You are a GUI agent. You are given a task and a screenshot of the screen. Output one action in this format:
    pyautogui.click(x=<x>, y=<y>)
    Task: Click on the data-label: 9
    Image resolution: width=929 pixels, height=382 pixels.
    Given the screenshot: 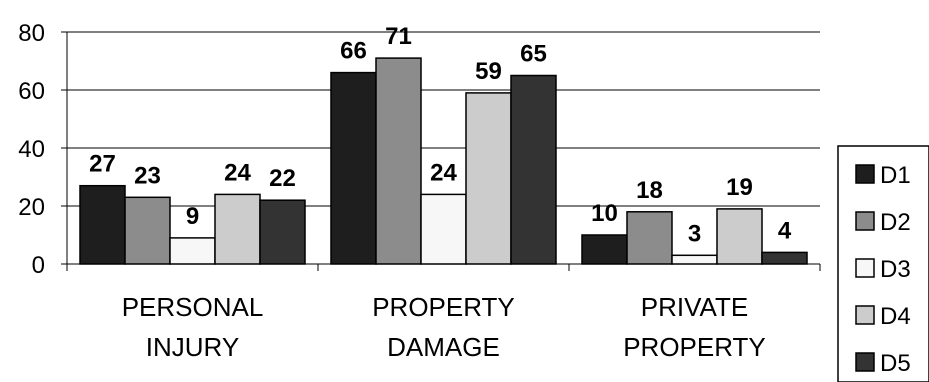 What is the action you would take?
    pyautogui.click(x=192, y=216)
    